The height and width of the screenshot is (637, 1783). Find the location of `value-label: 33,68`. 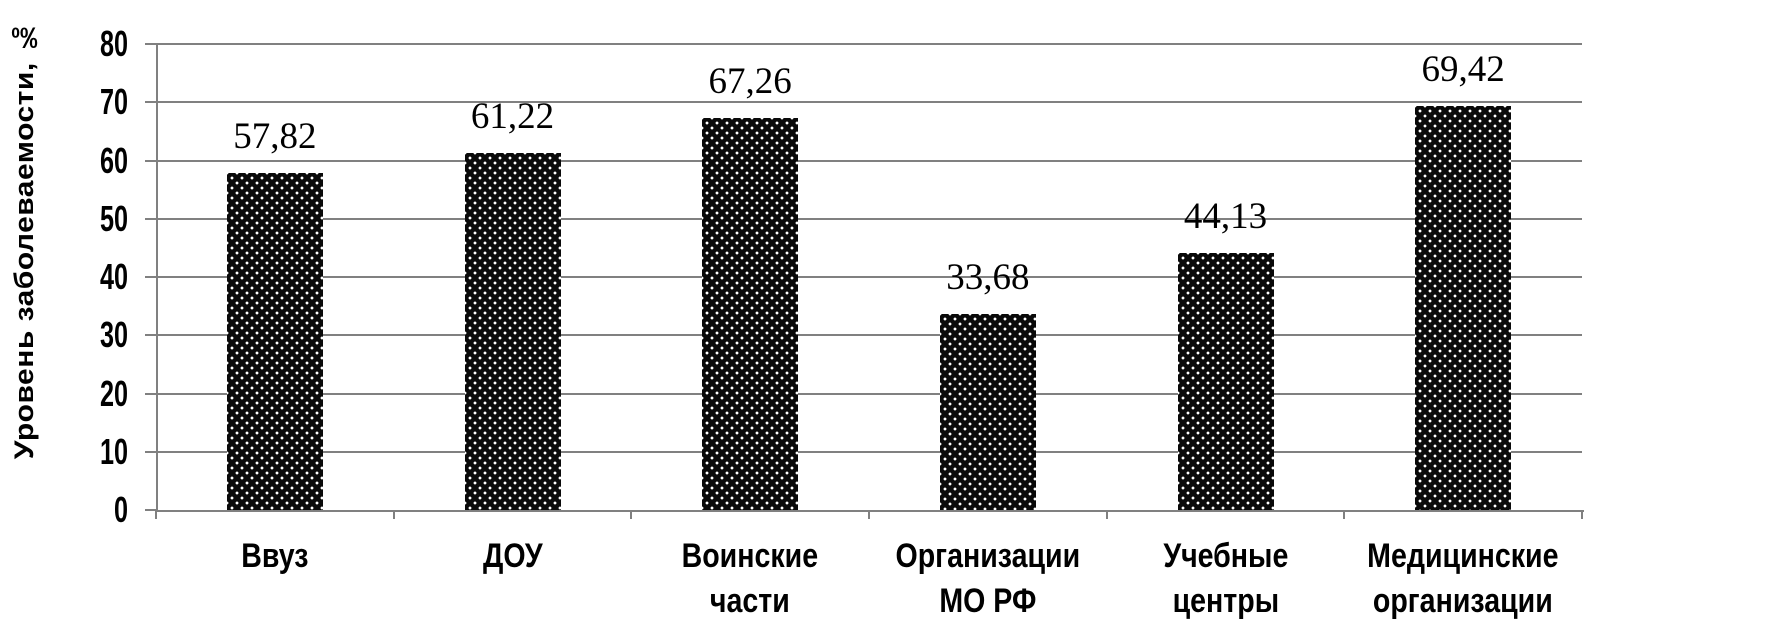

value-label: 33,68 is located at coordinates (988, 277).